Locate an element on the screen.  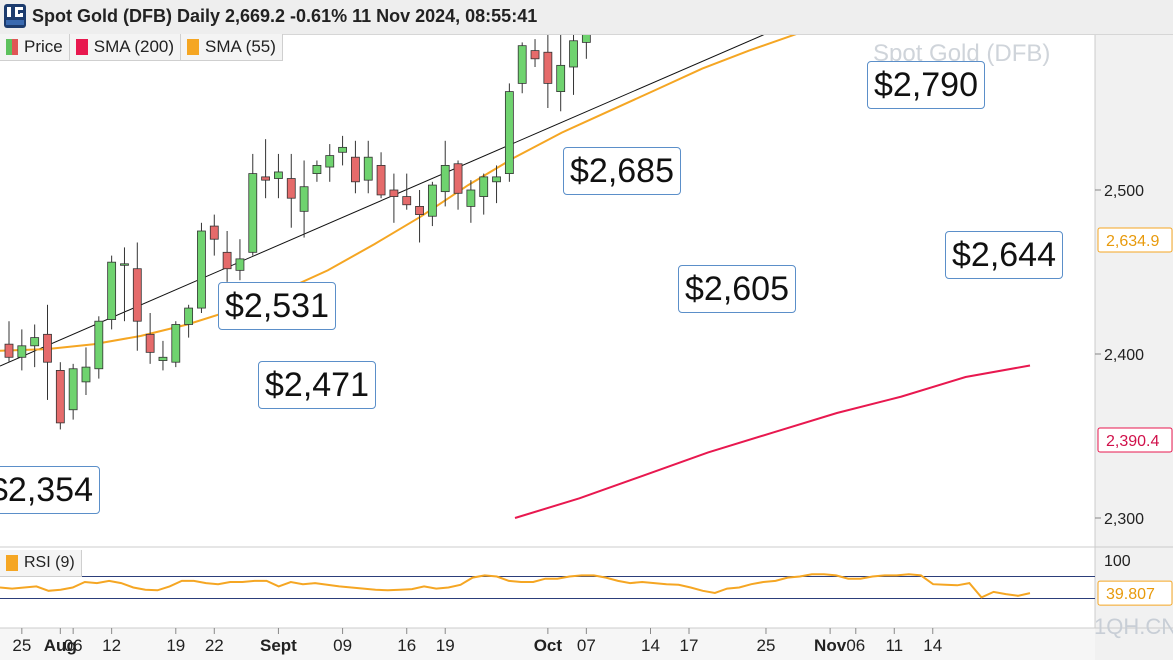
x-tick-label: Sept is located at coordinates (278, 645).